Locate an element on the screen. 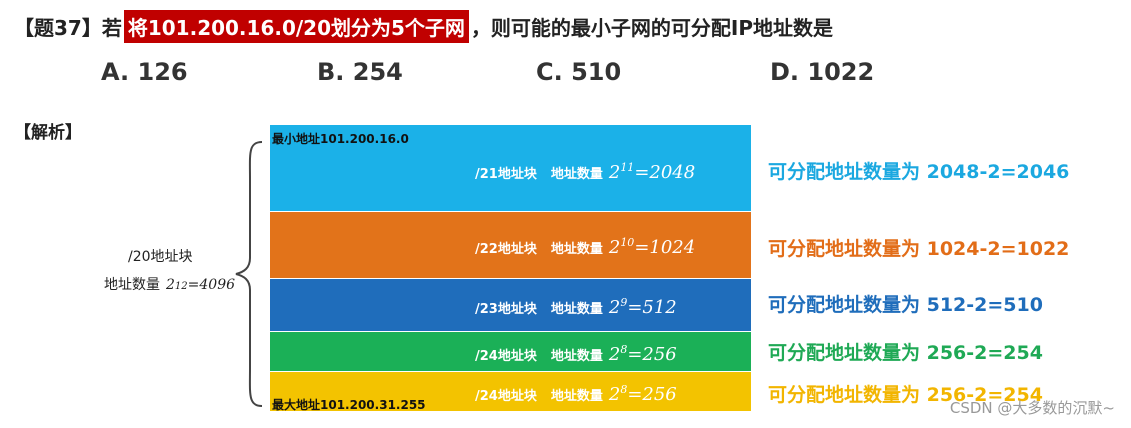  option-c: C. 510 is located at coordinates (579, 72).